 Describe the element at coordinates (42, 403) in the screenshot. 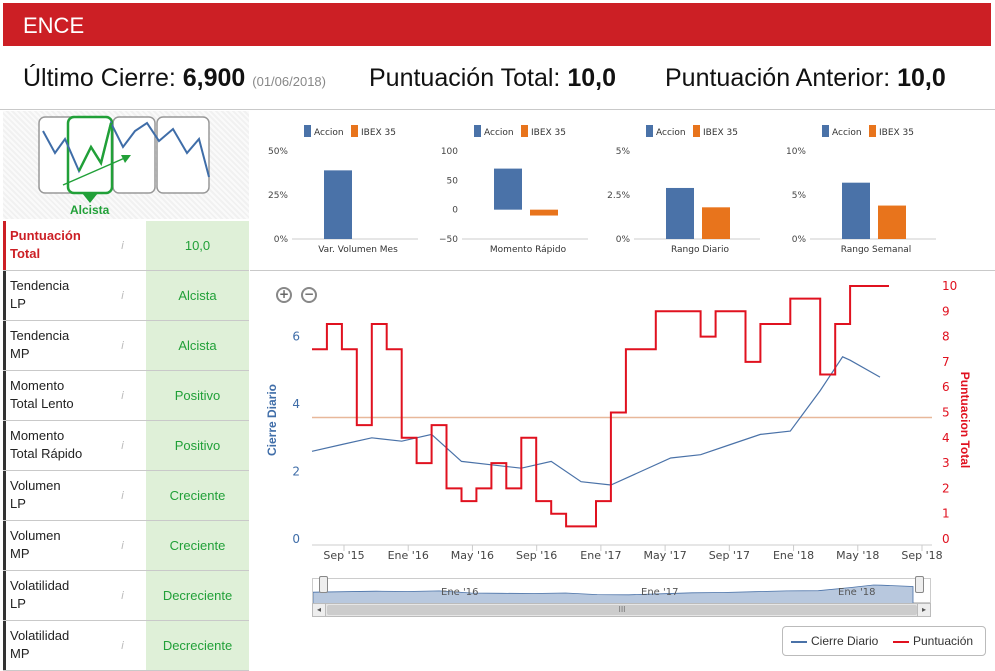

I see `row-label-line2: Total Lento` at that location.